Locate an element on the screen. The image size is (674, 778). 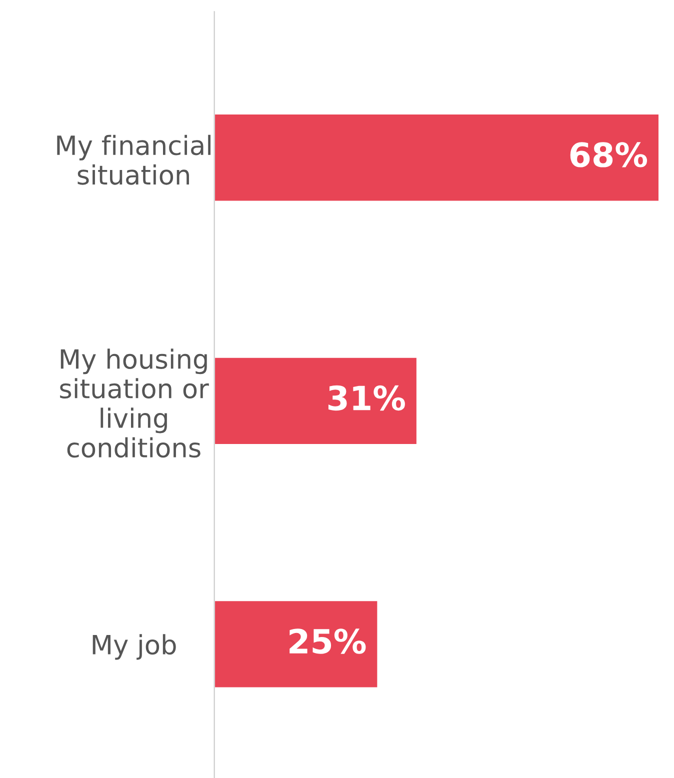
y-tick-label: My job is located at coordinates (134, 647).